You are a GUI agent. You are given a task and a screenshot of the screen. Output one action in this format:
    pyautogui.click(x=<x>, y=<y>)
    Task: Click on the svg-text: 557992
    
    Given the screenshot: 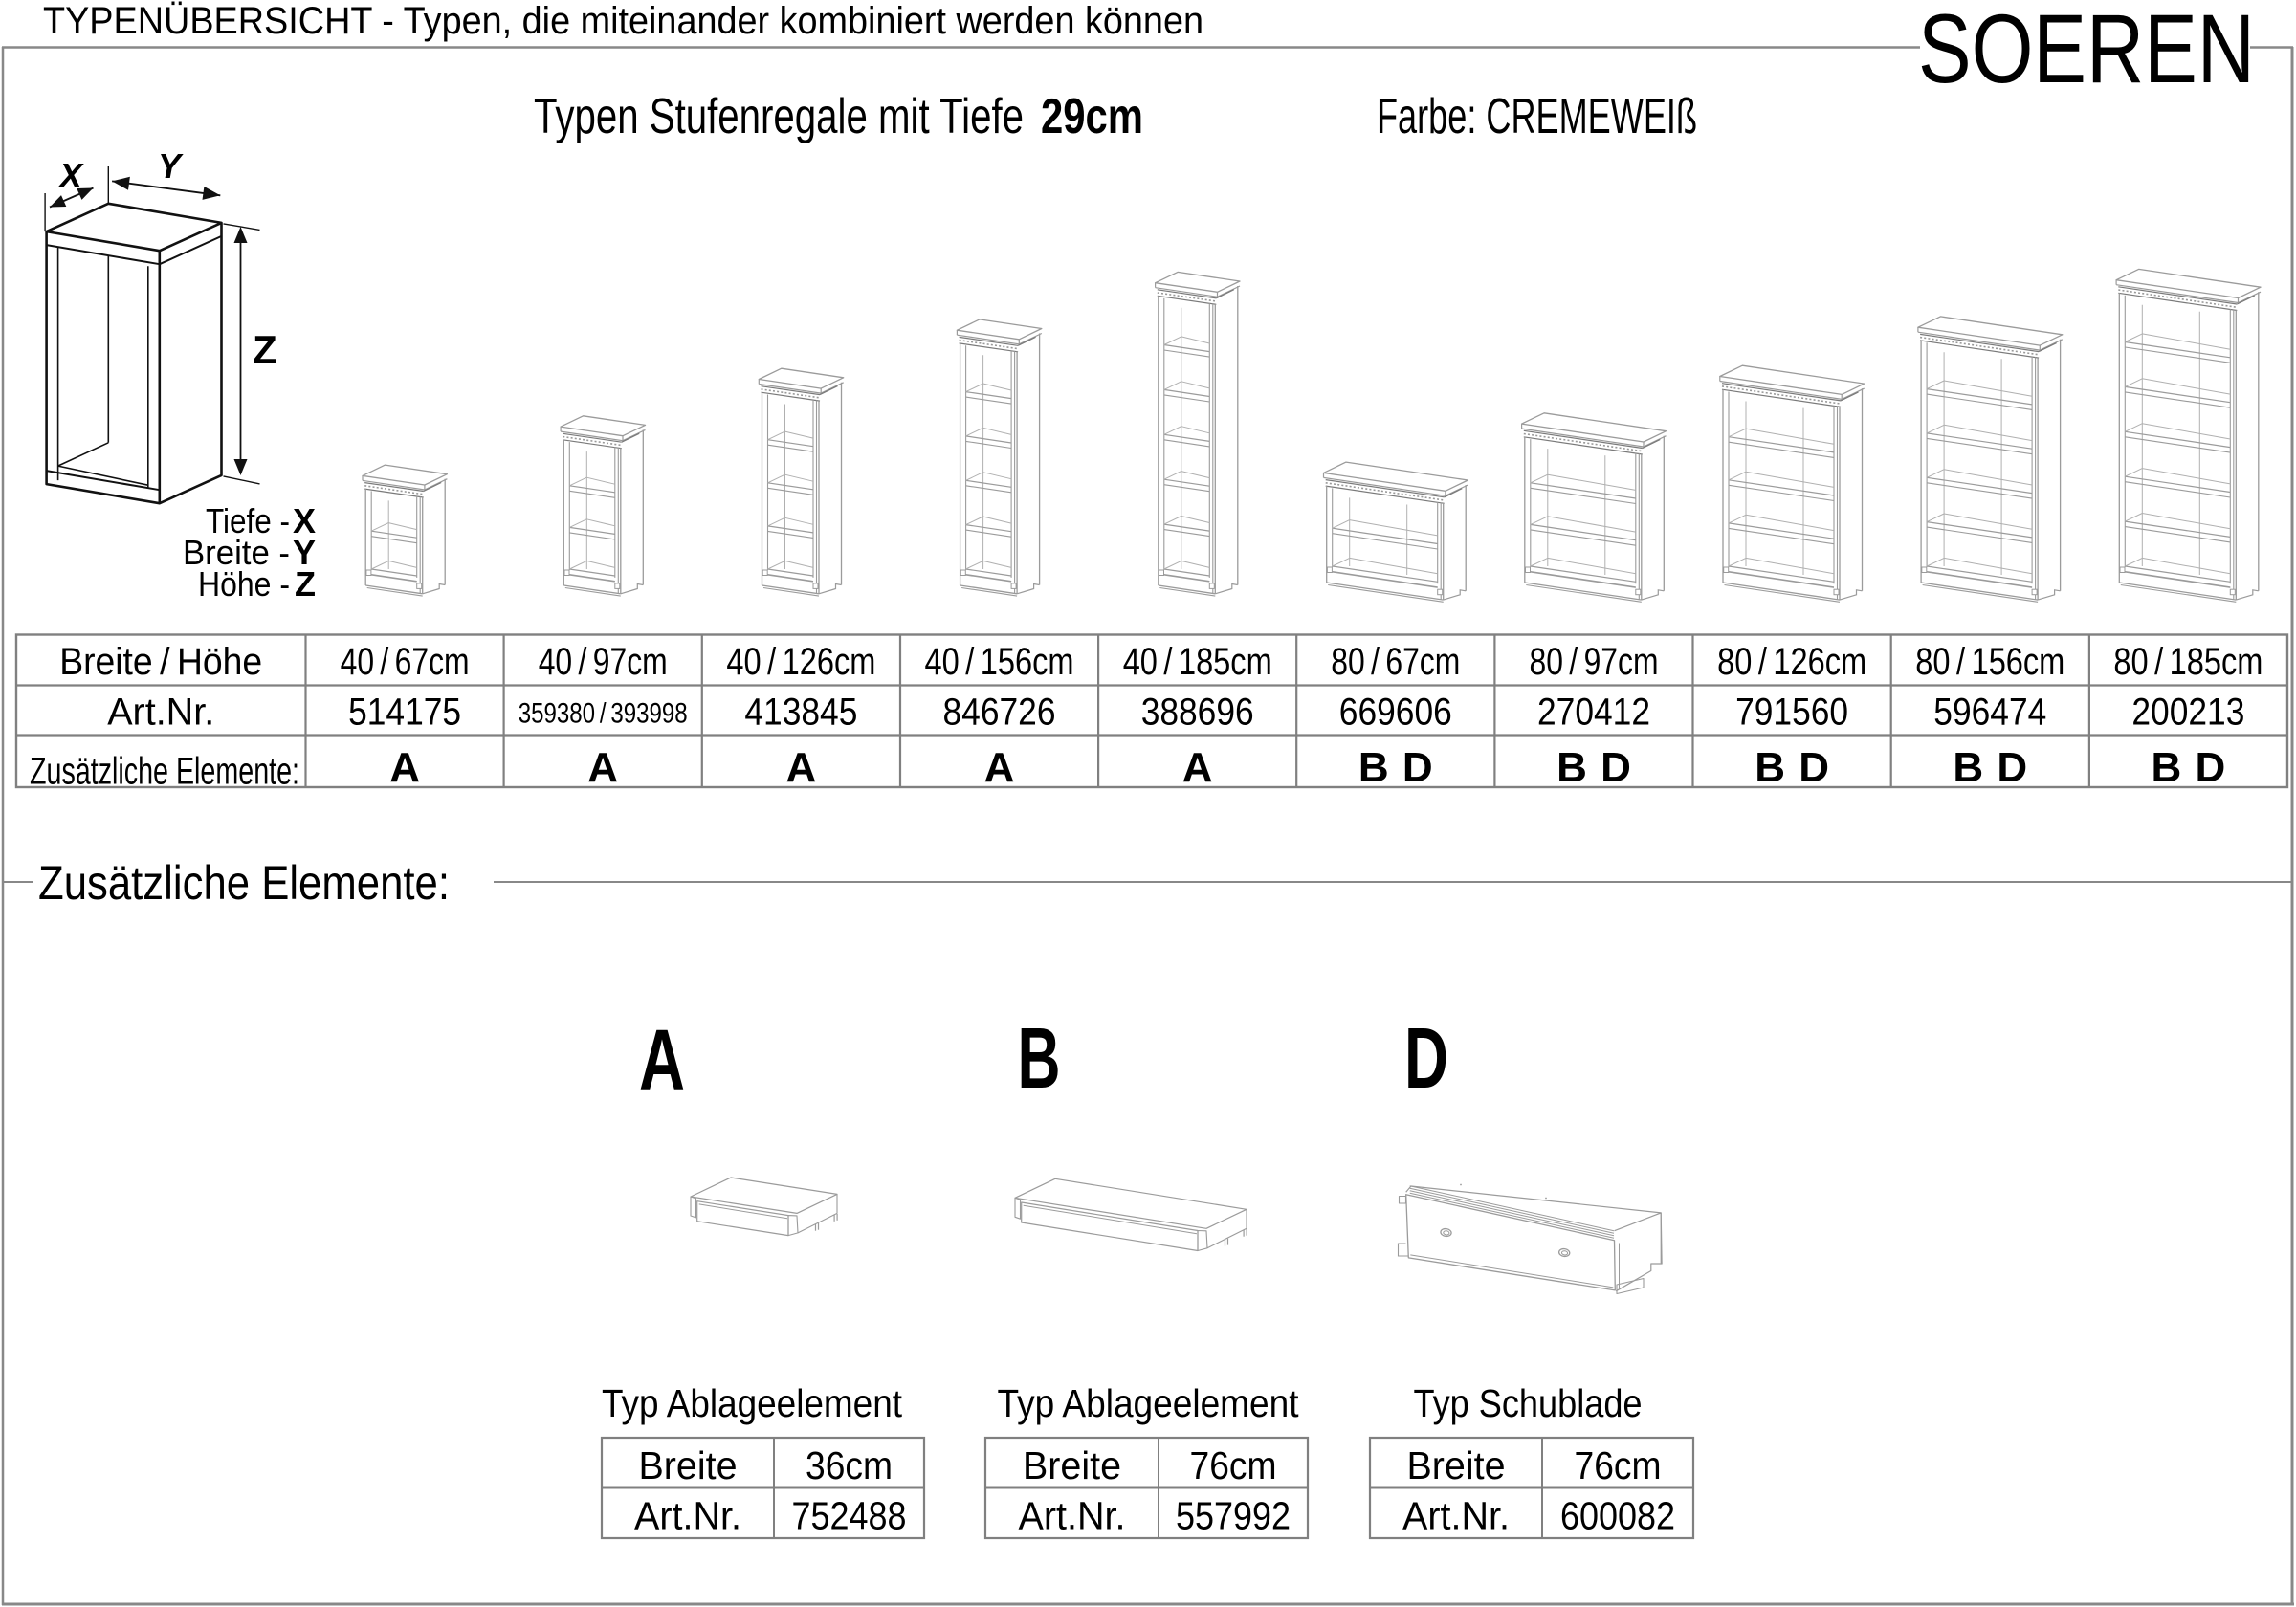 What is the action you would take?
    pyautogui.click(x=1234, y=1516)
    